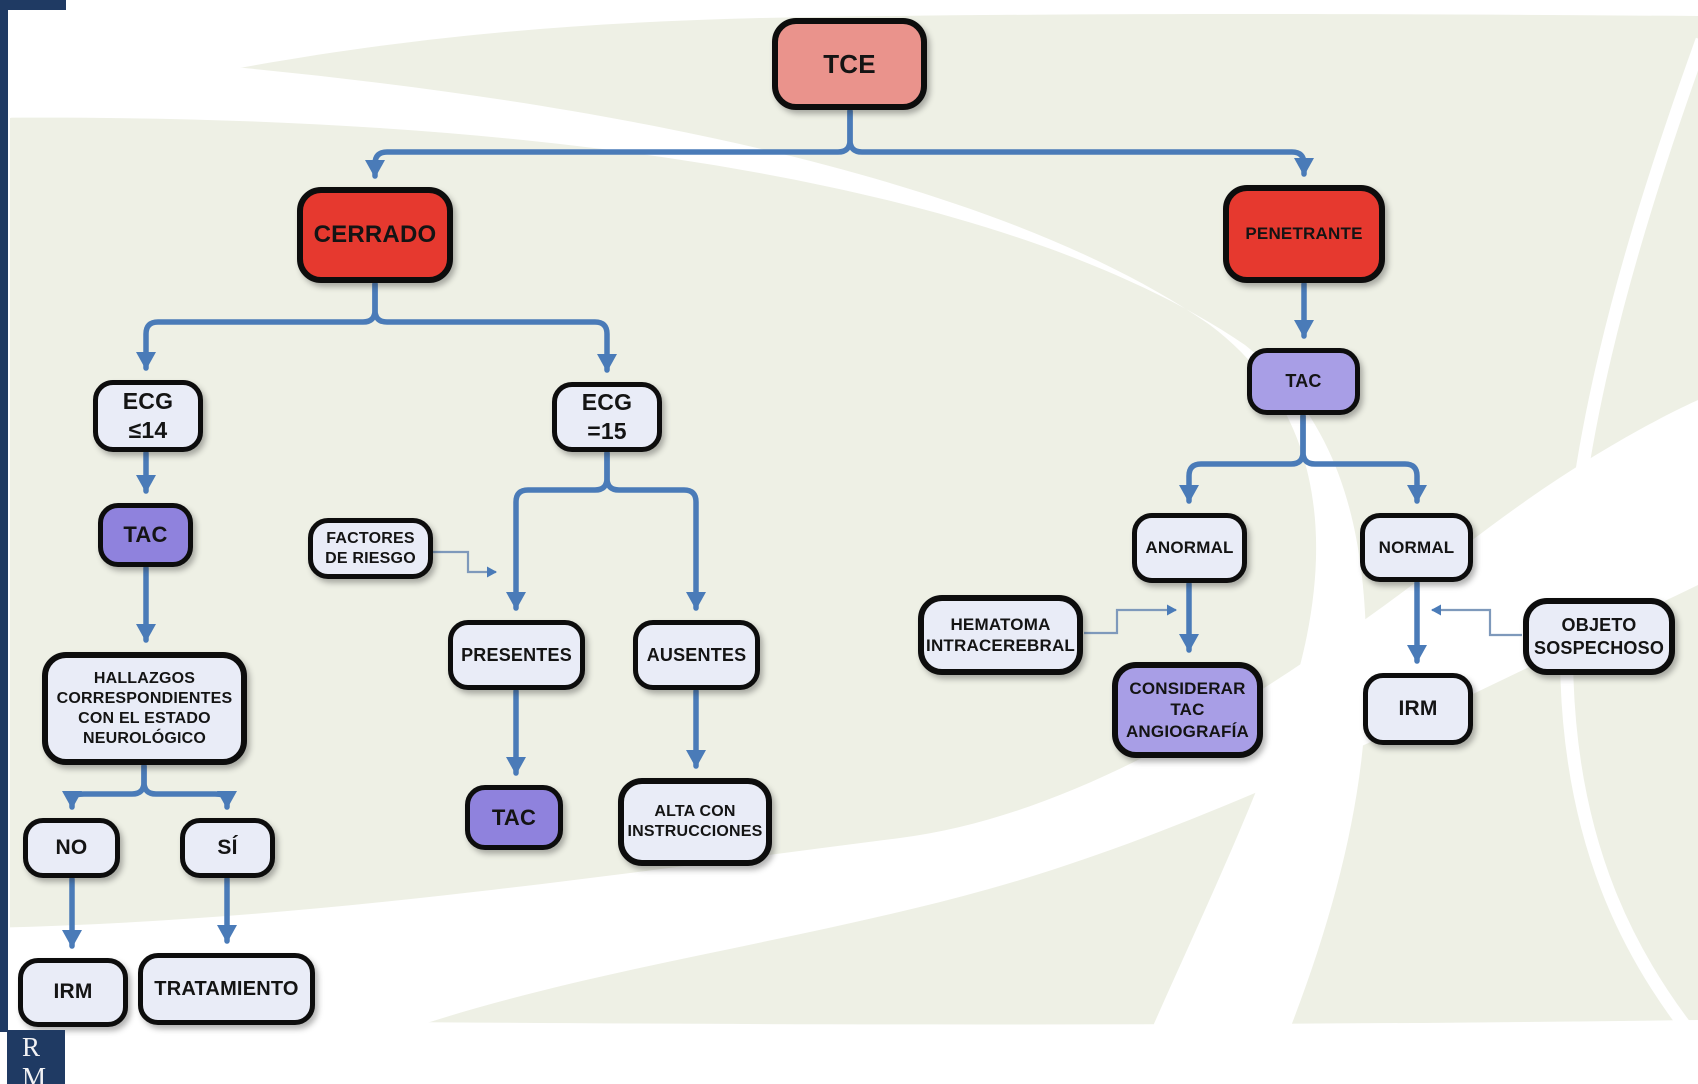 This screenshot has width=1698, height=1084. I want to click on annotation-line-hematoma, so click(1130, 619).